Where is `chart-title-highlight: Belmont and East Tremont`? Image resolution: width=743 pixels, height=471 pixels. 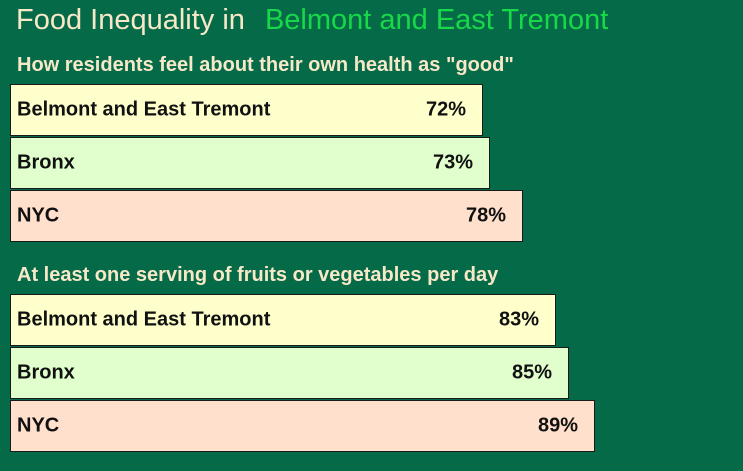 chart-title-highlight: Belmont and East Tremont is located at coordinates (436, 20).